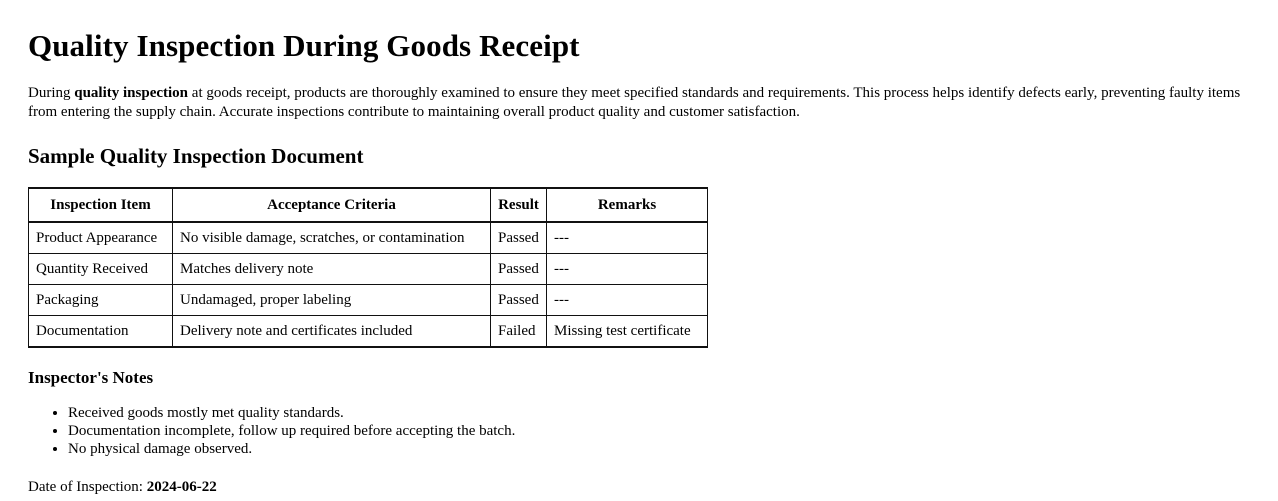  I want to click on cell-acceptance-criteria: Undamaged, proper labeling, so click(331, 299).